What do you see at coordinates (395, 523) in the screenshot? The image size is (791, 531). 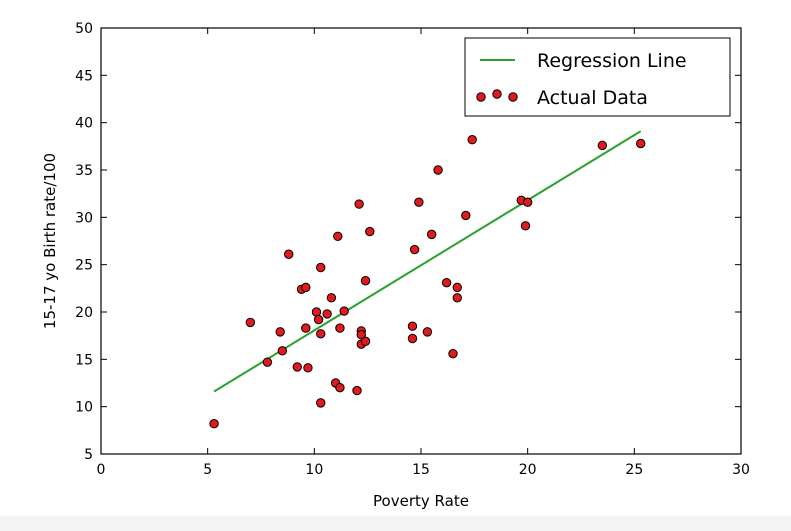 I see `bottom-strip` at bounding box center [395, 523].